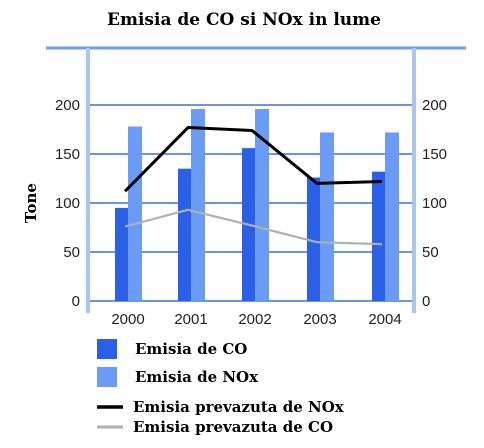 This screenshot has height=448, width=484. Describe the element at coordinates (197, 377) in the screenshot. I see `legend-nox-label: Emisia de NOx` at that location.